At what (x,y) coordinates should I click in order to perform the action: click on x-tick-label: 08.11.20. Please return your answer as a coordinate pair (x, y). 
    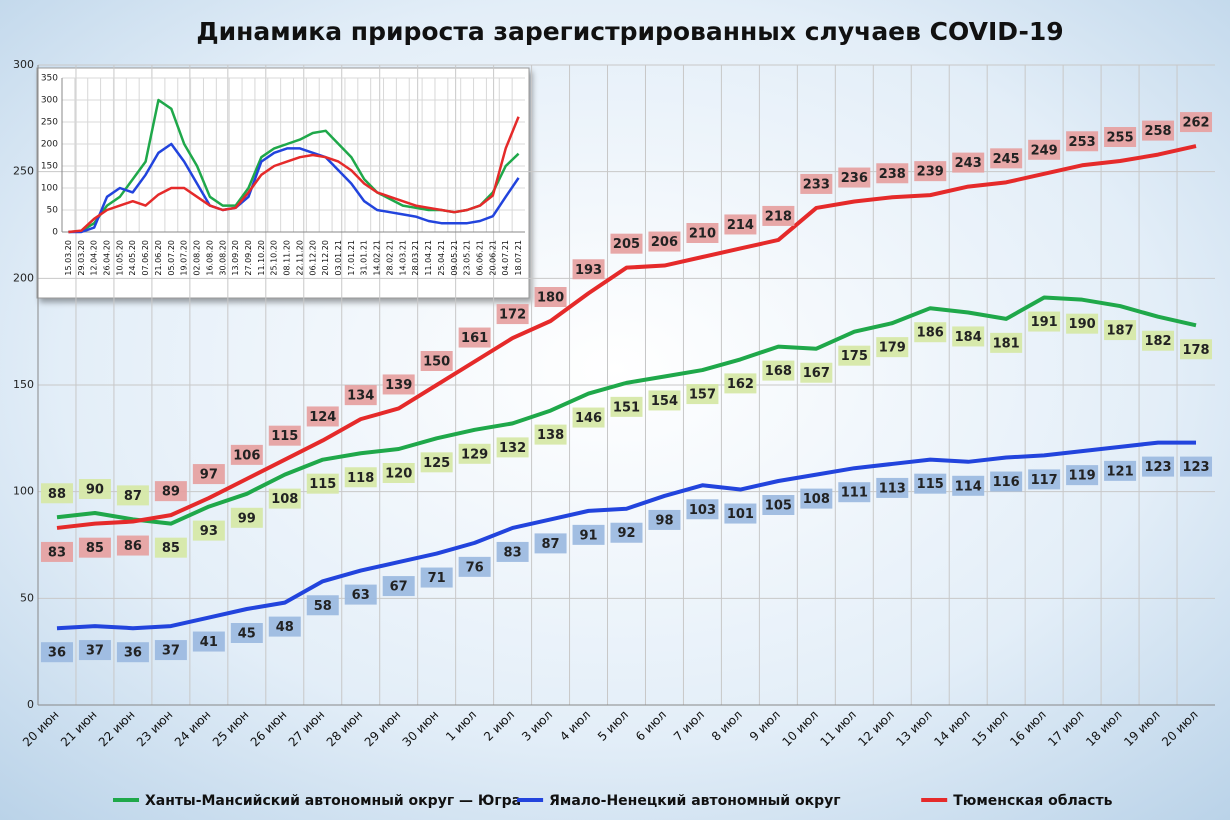
    Looking at the image, I should click on (287, 258).